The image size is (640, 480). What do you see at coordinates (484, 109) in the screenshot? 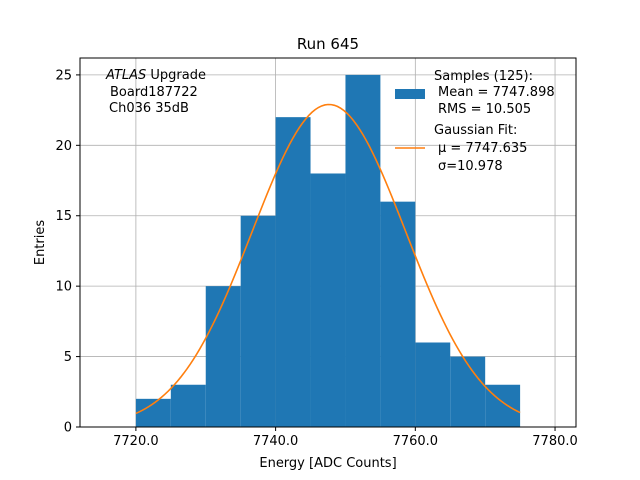
I see `legend-samples-rms: RMS = 10.505` at bounding box center [484, 109].